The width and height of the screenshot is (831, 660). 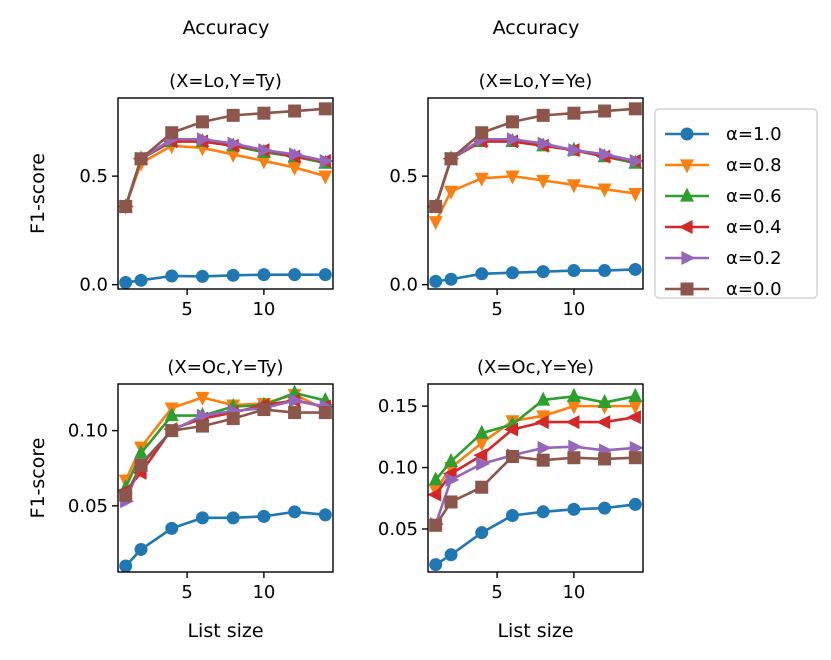 I want to click on panel-title: (X=Lo,Y=Ye), so click(x=536, y=81).